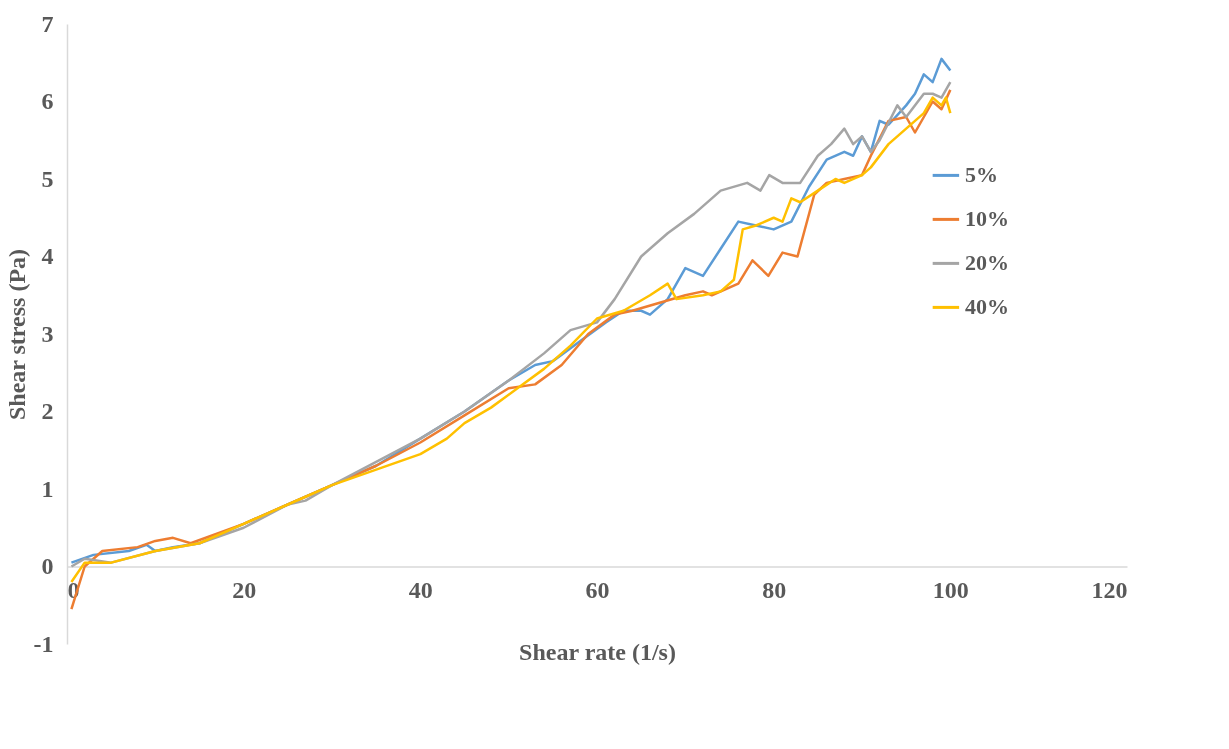  I want to click on legend-label: 20%, so click(986, 263).